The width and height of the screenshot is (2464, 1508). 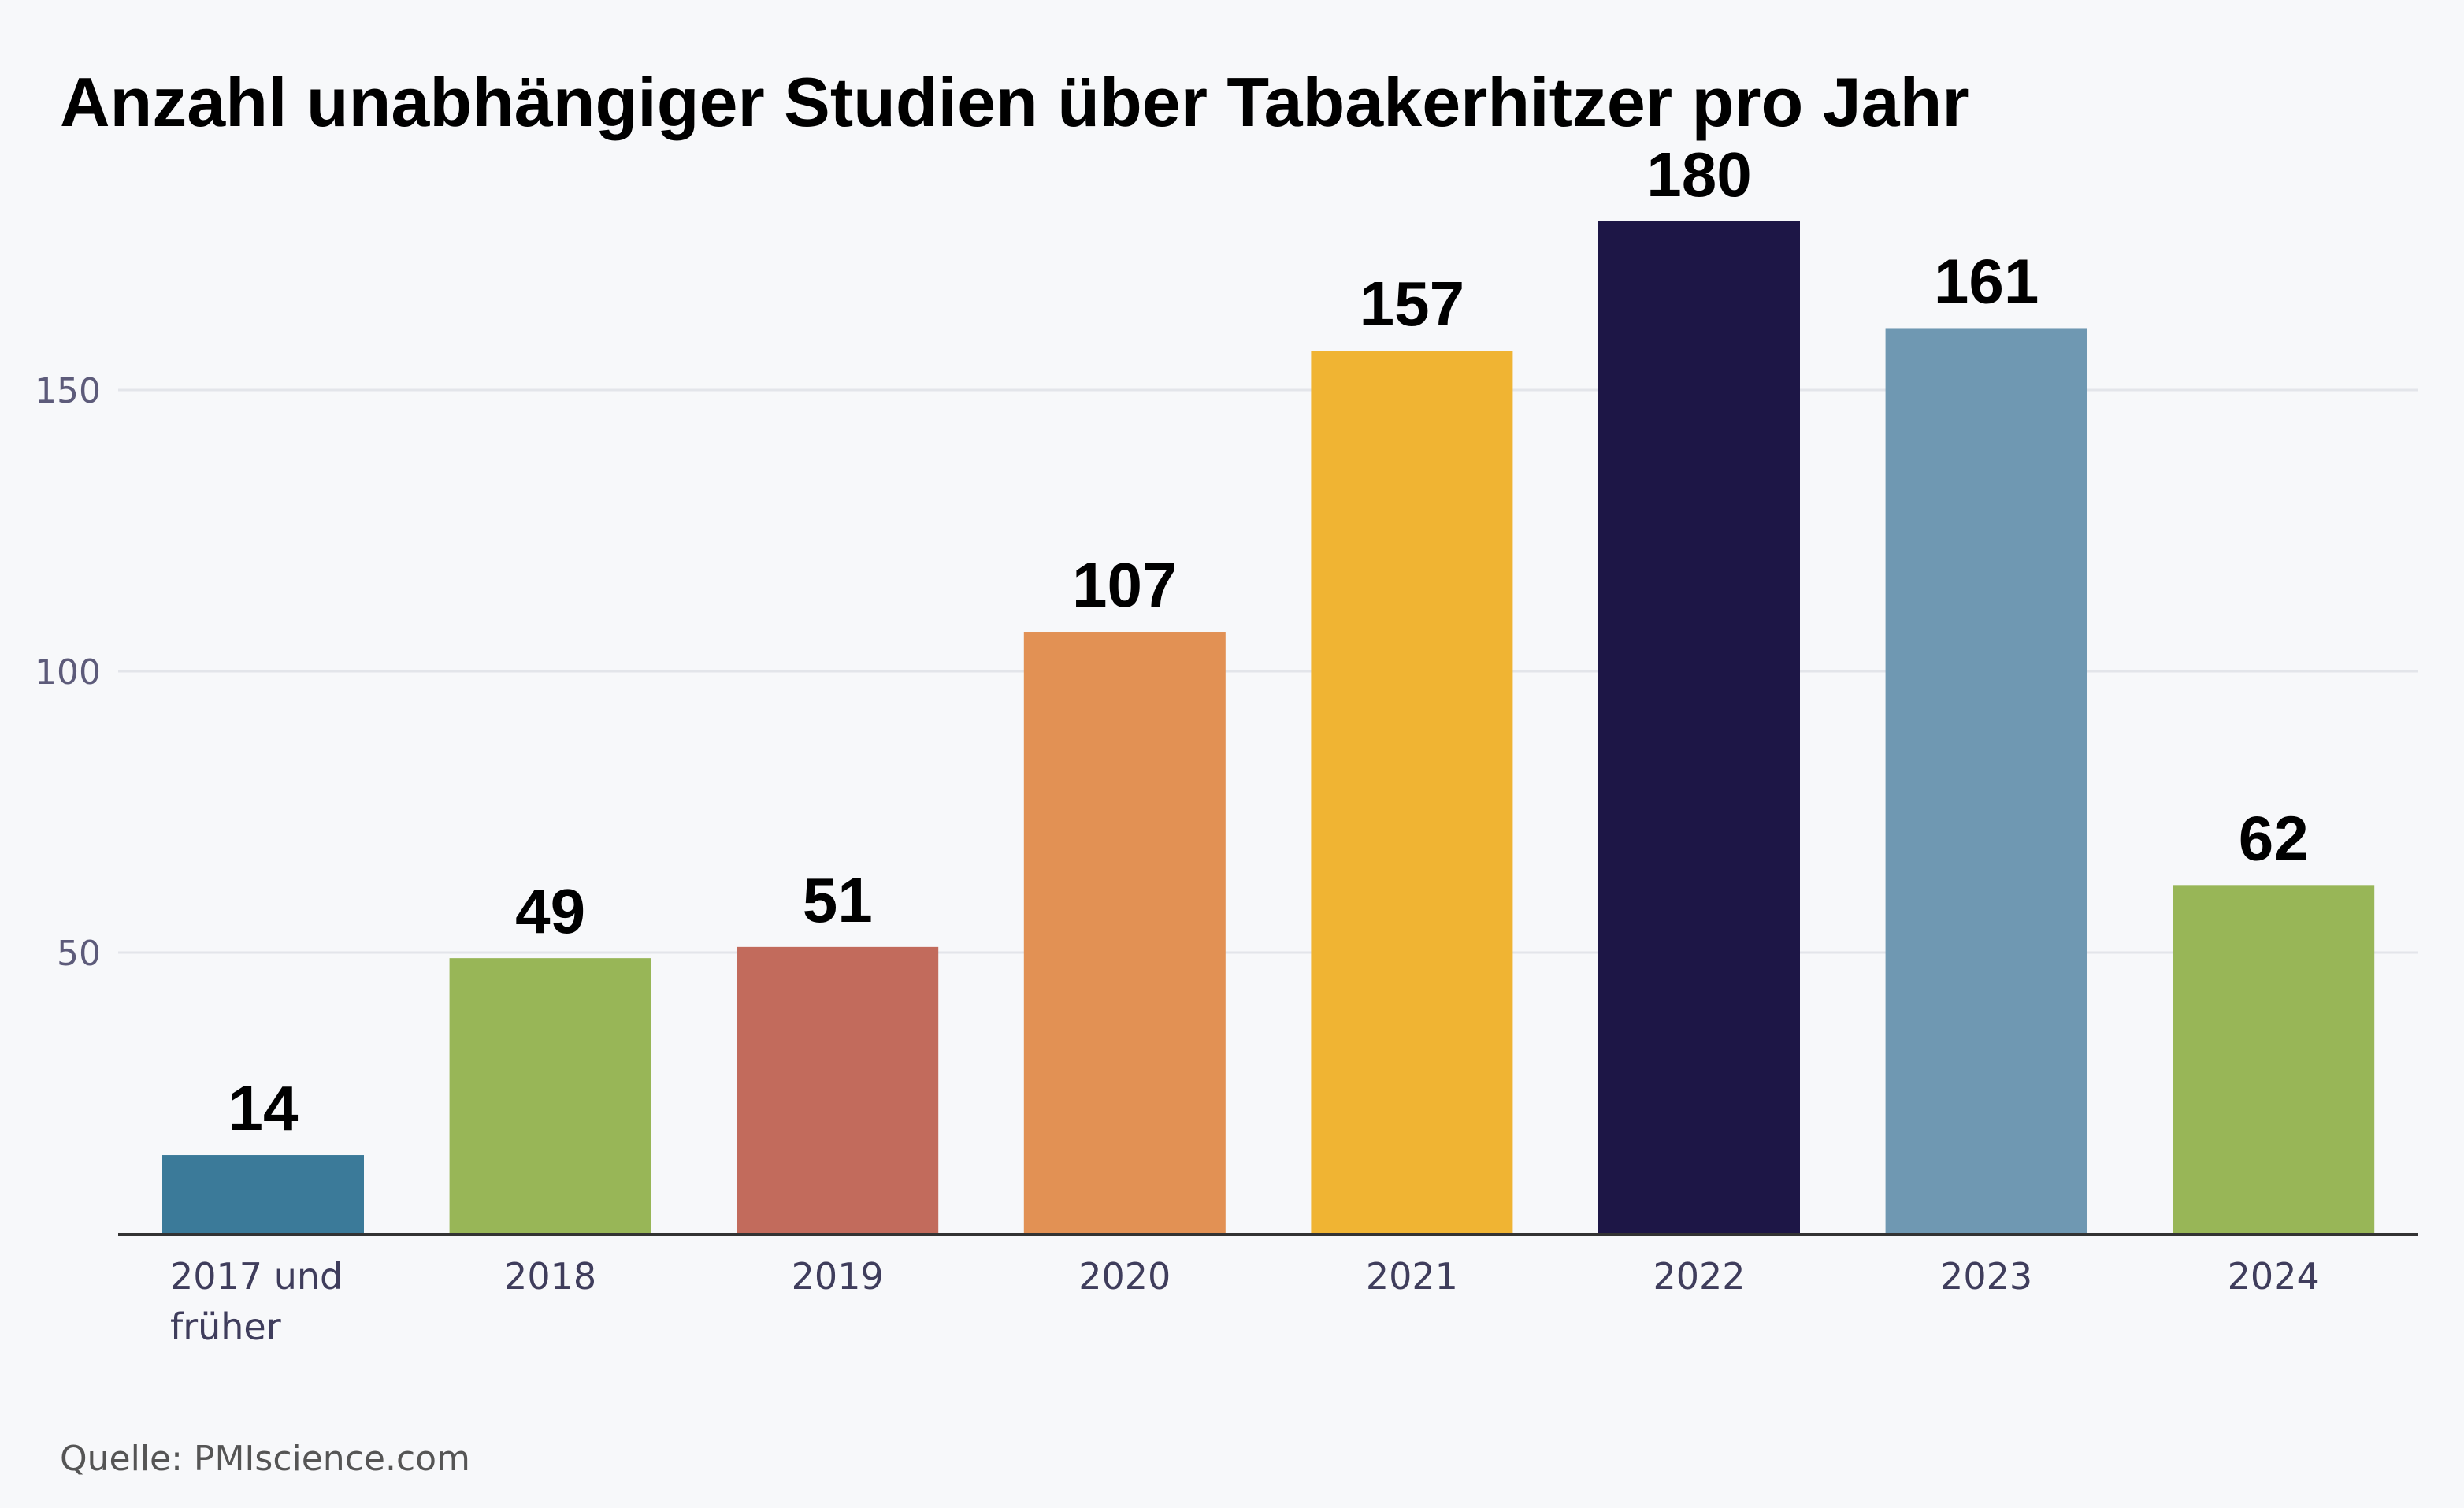 What do you see at coordinates (2274, 838) in the screenshot?
I see `data-label: 62` at bounding box center [2274, 838].